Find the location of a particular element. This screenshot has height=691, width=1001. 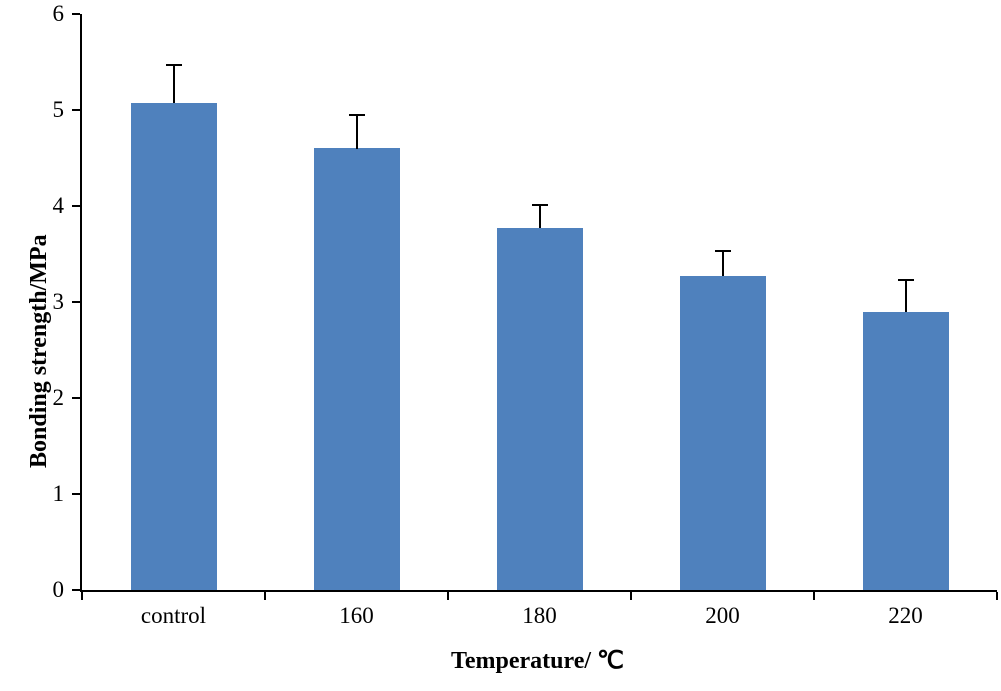

y-tick-label: 1 is located at coordinates (58, 493).